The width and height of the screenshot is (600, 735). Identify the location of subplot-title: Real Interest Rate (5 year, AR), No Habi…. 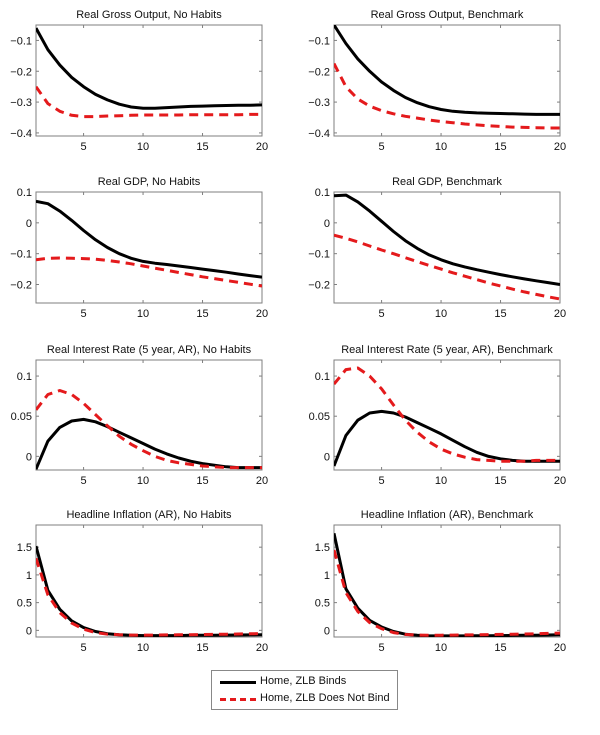
(149, 350).